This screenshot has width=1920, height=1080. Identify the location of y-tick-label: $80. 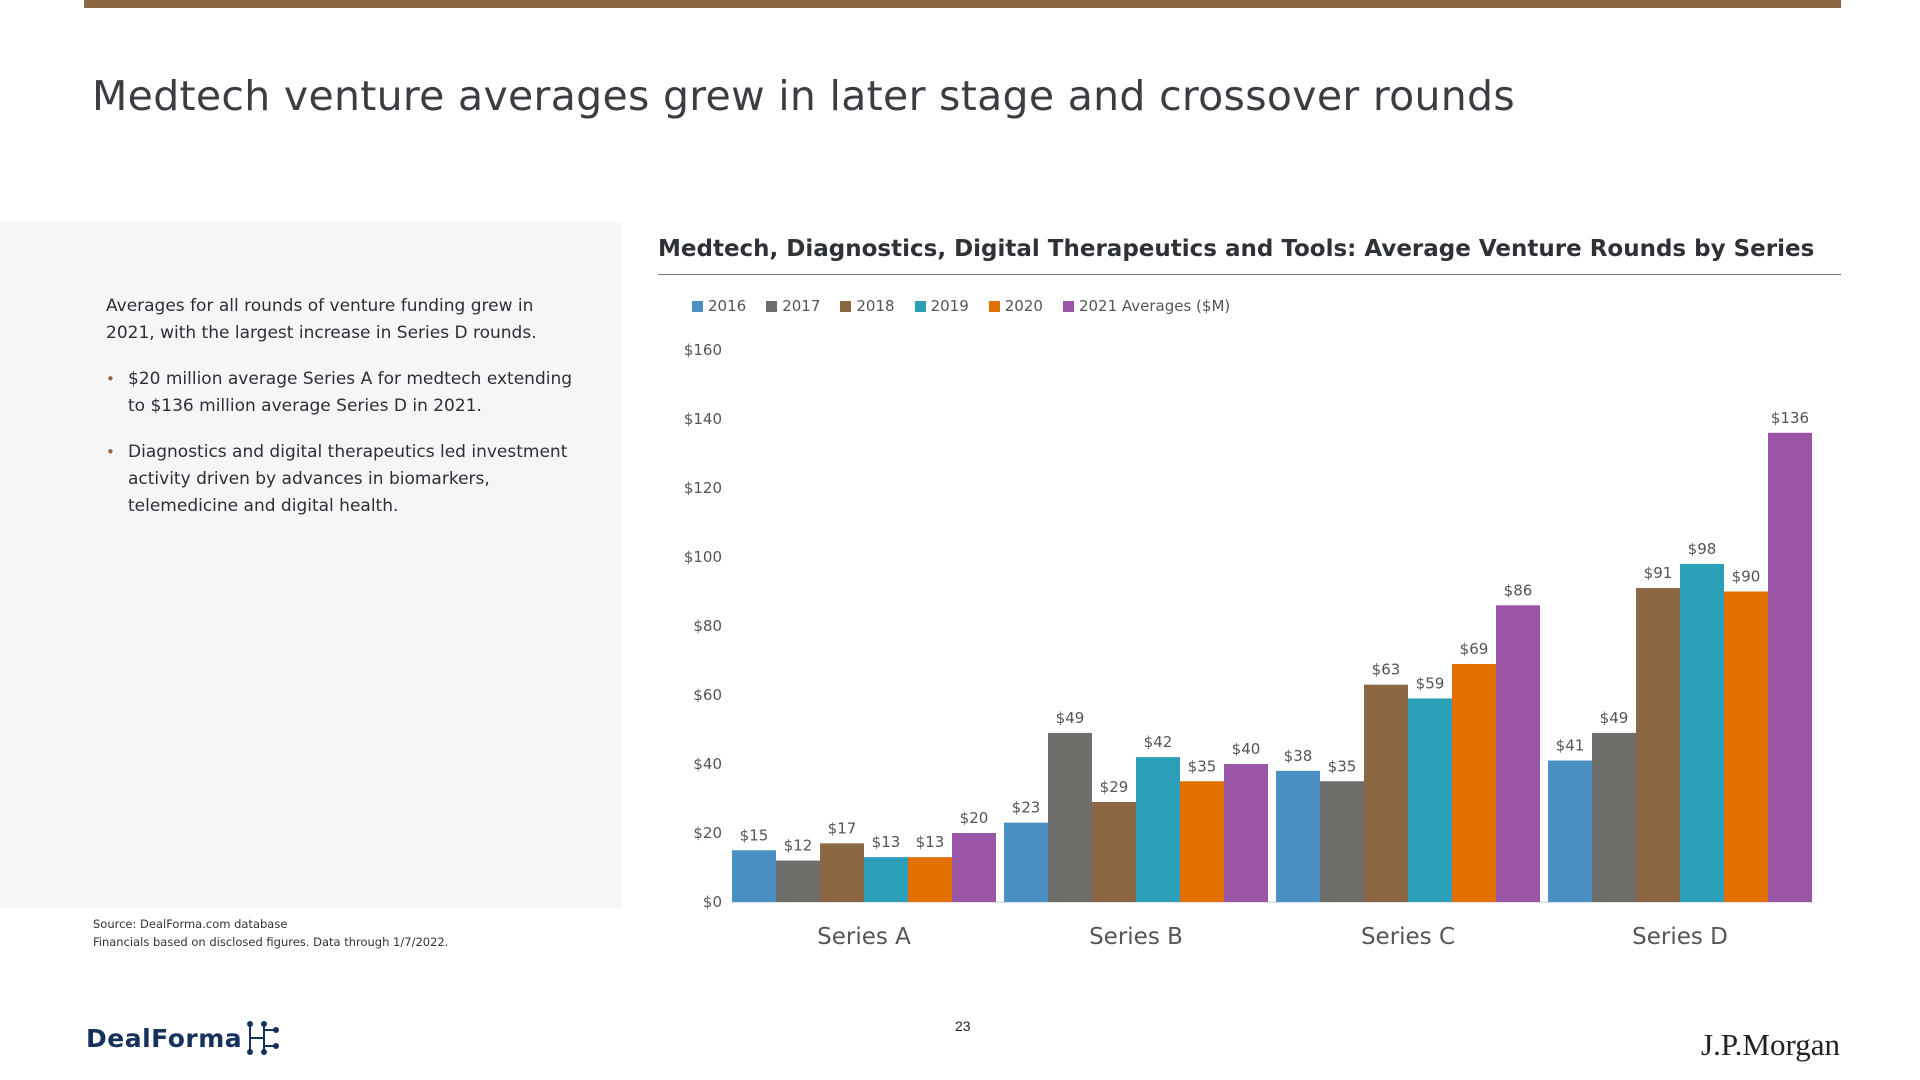
(707, 626).